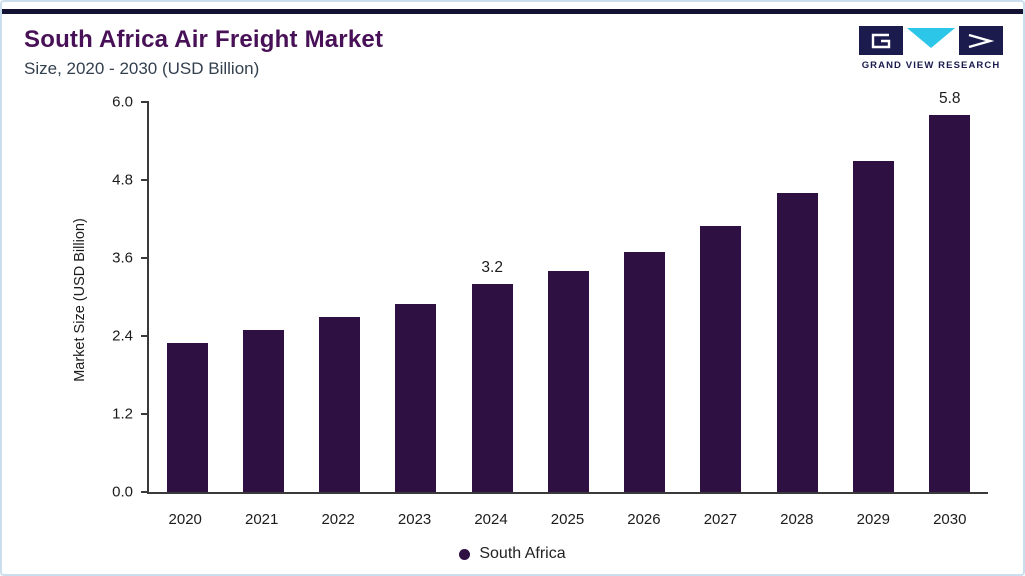 This screenshot has width=1025, height=576. I want to click on y-tick-label: 4.8, so click(122, 180).